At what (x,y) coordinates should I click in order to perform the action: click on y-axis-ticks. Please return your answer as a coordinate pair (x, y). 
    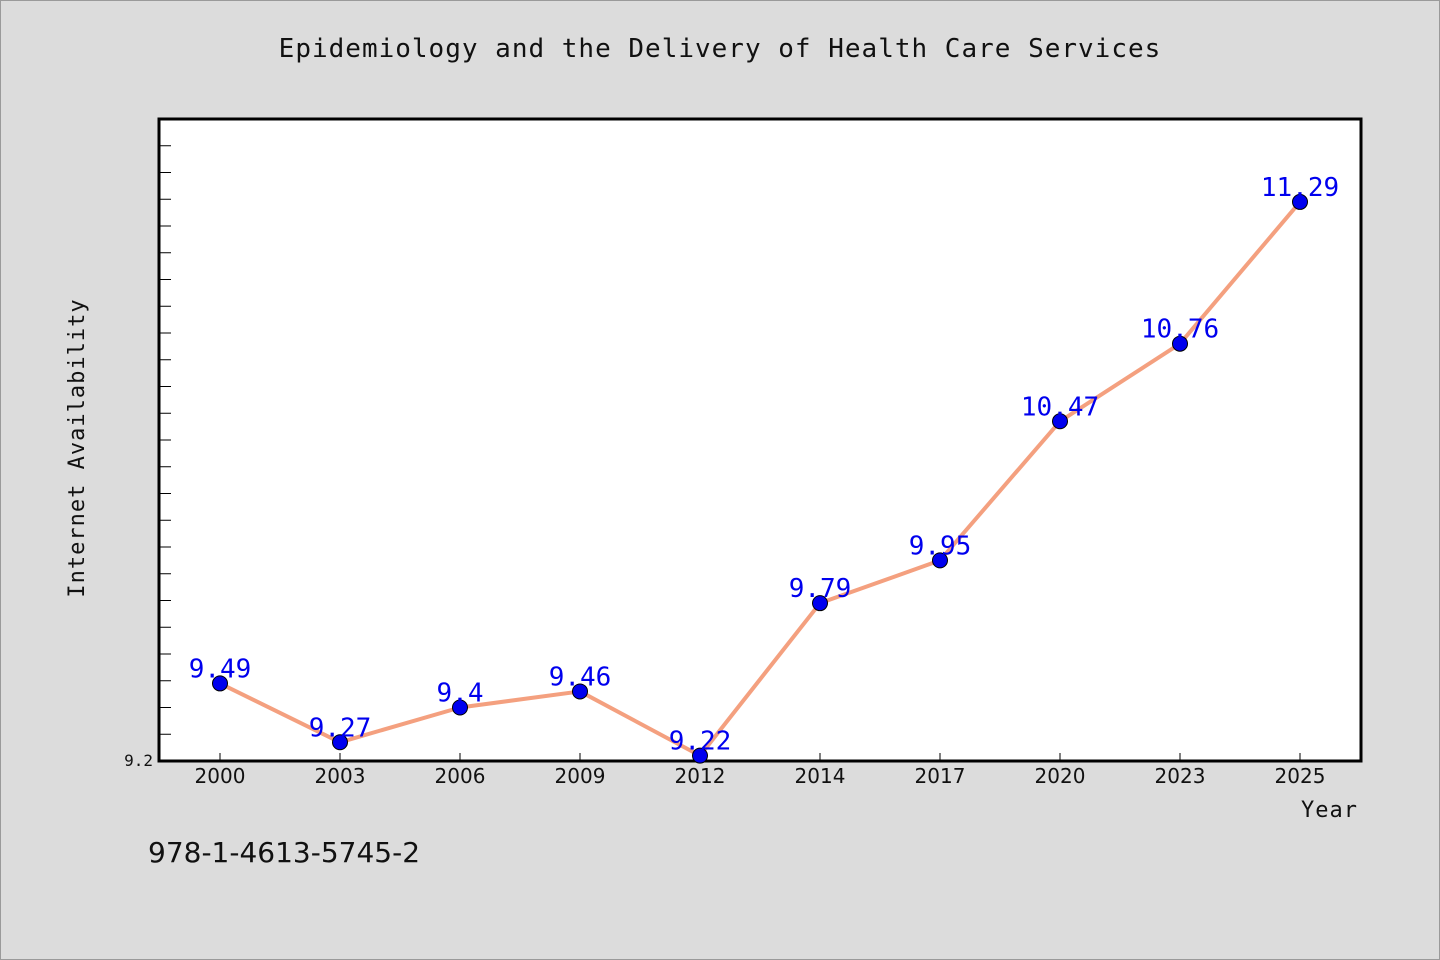
    Looking at the image, I should click on (165, 440).